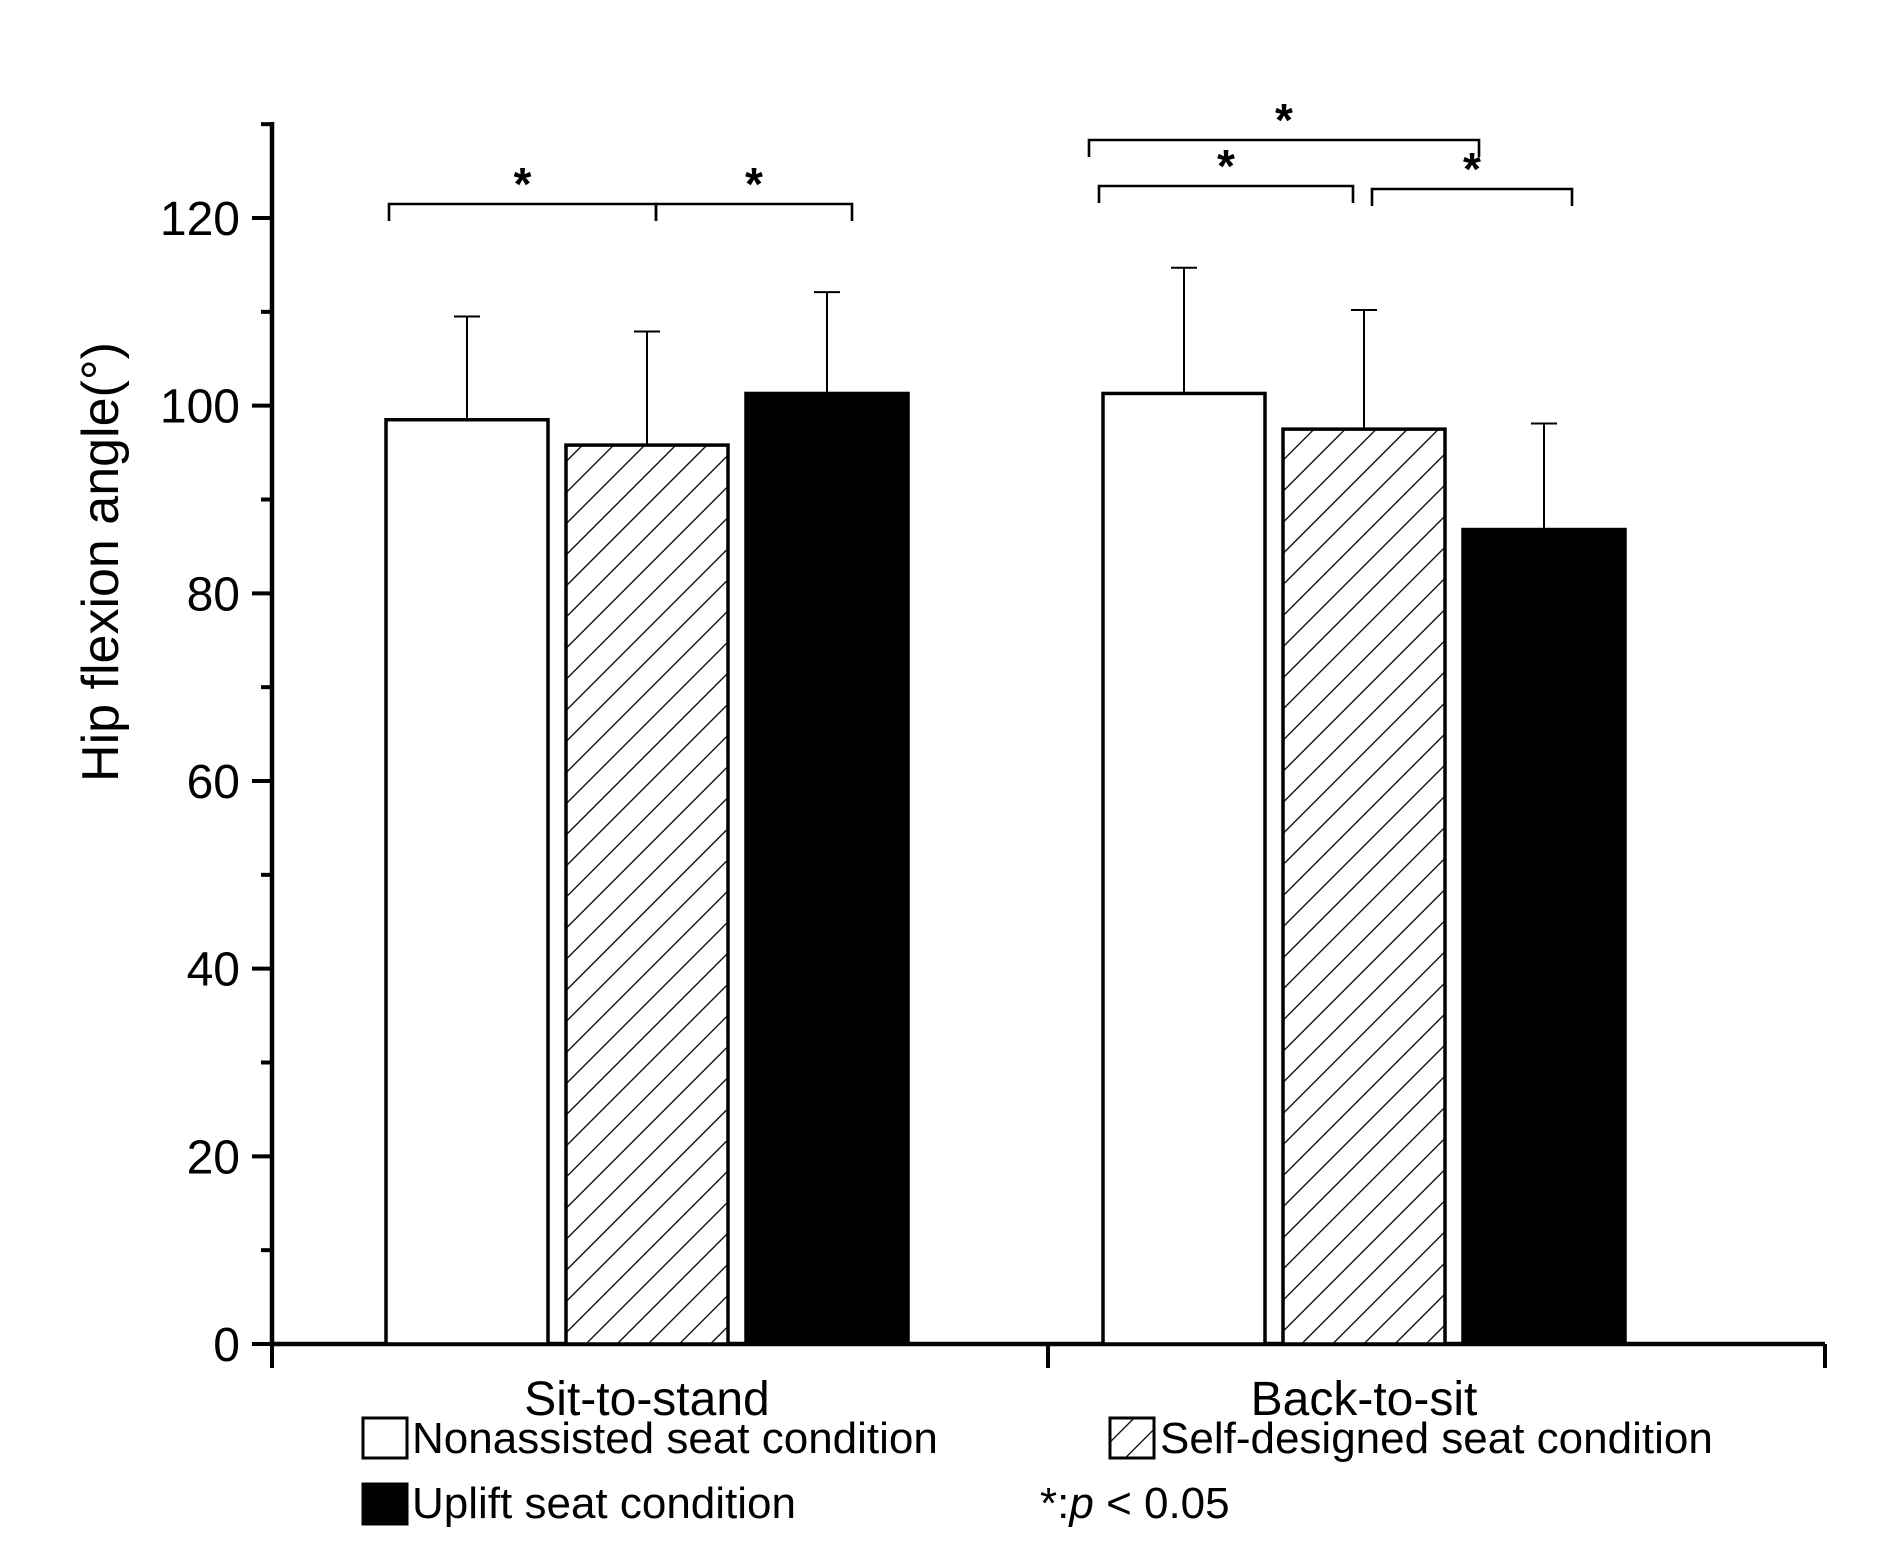 This screenshot has width=1883, height=1563. I want to click on legend-label: Self-designed seat condition, so click(1436, 1438).